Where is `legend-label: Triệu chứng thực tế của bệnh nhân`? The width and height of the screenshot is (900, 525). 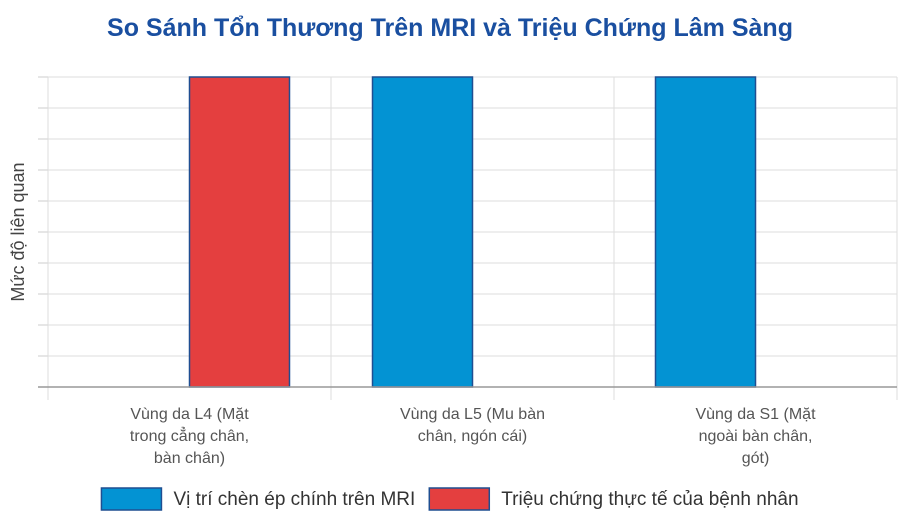 legend-label: Triệu chứng thực tế của bệnh nhân is located at coordinates (649, 499).